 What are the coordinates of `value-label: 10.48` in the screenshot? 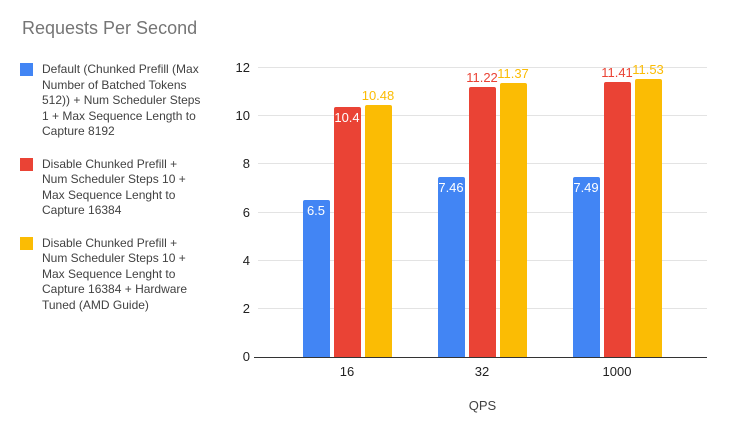 It's located at (378, 95).